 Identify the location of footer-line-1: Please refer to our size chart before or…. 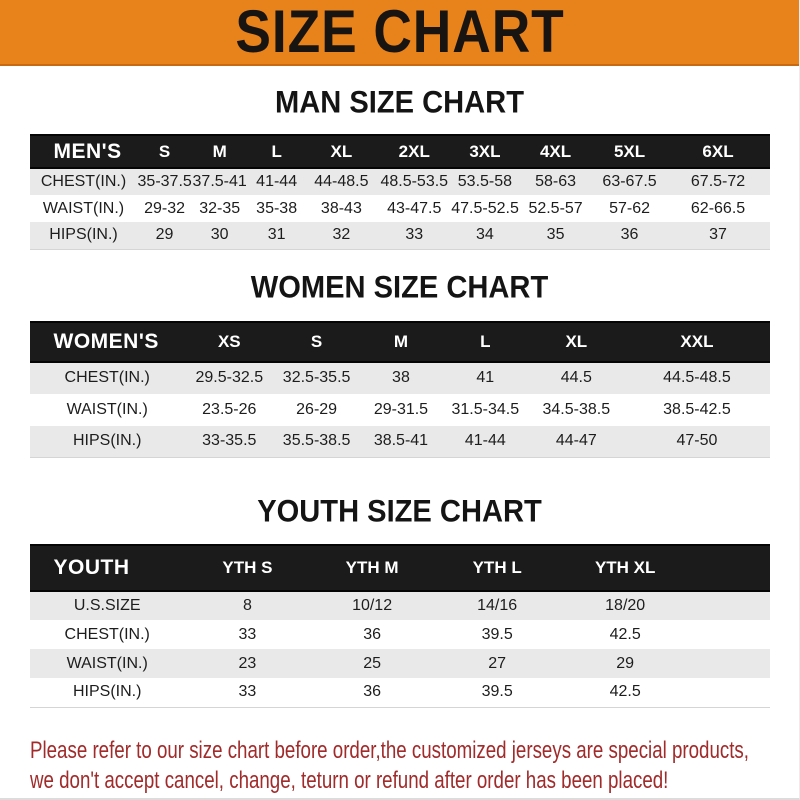
(390, 750).